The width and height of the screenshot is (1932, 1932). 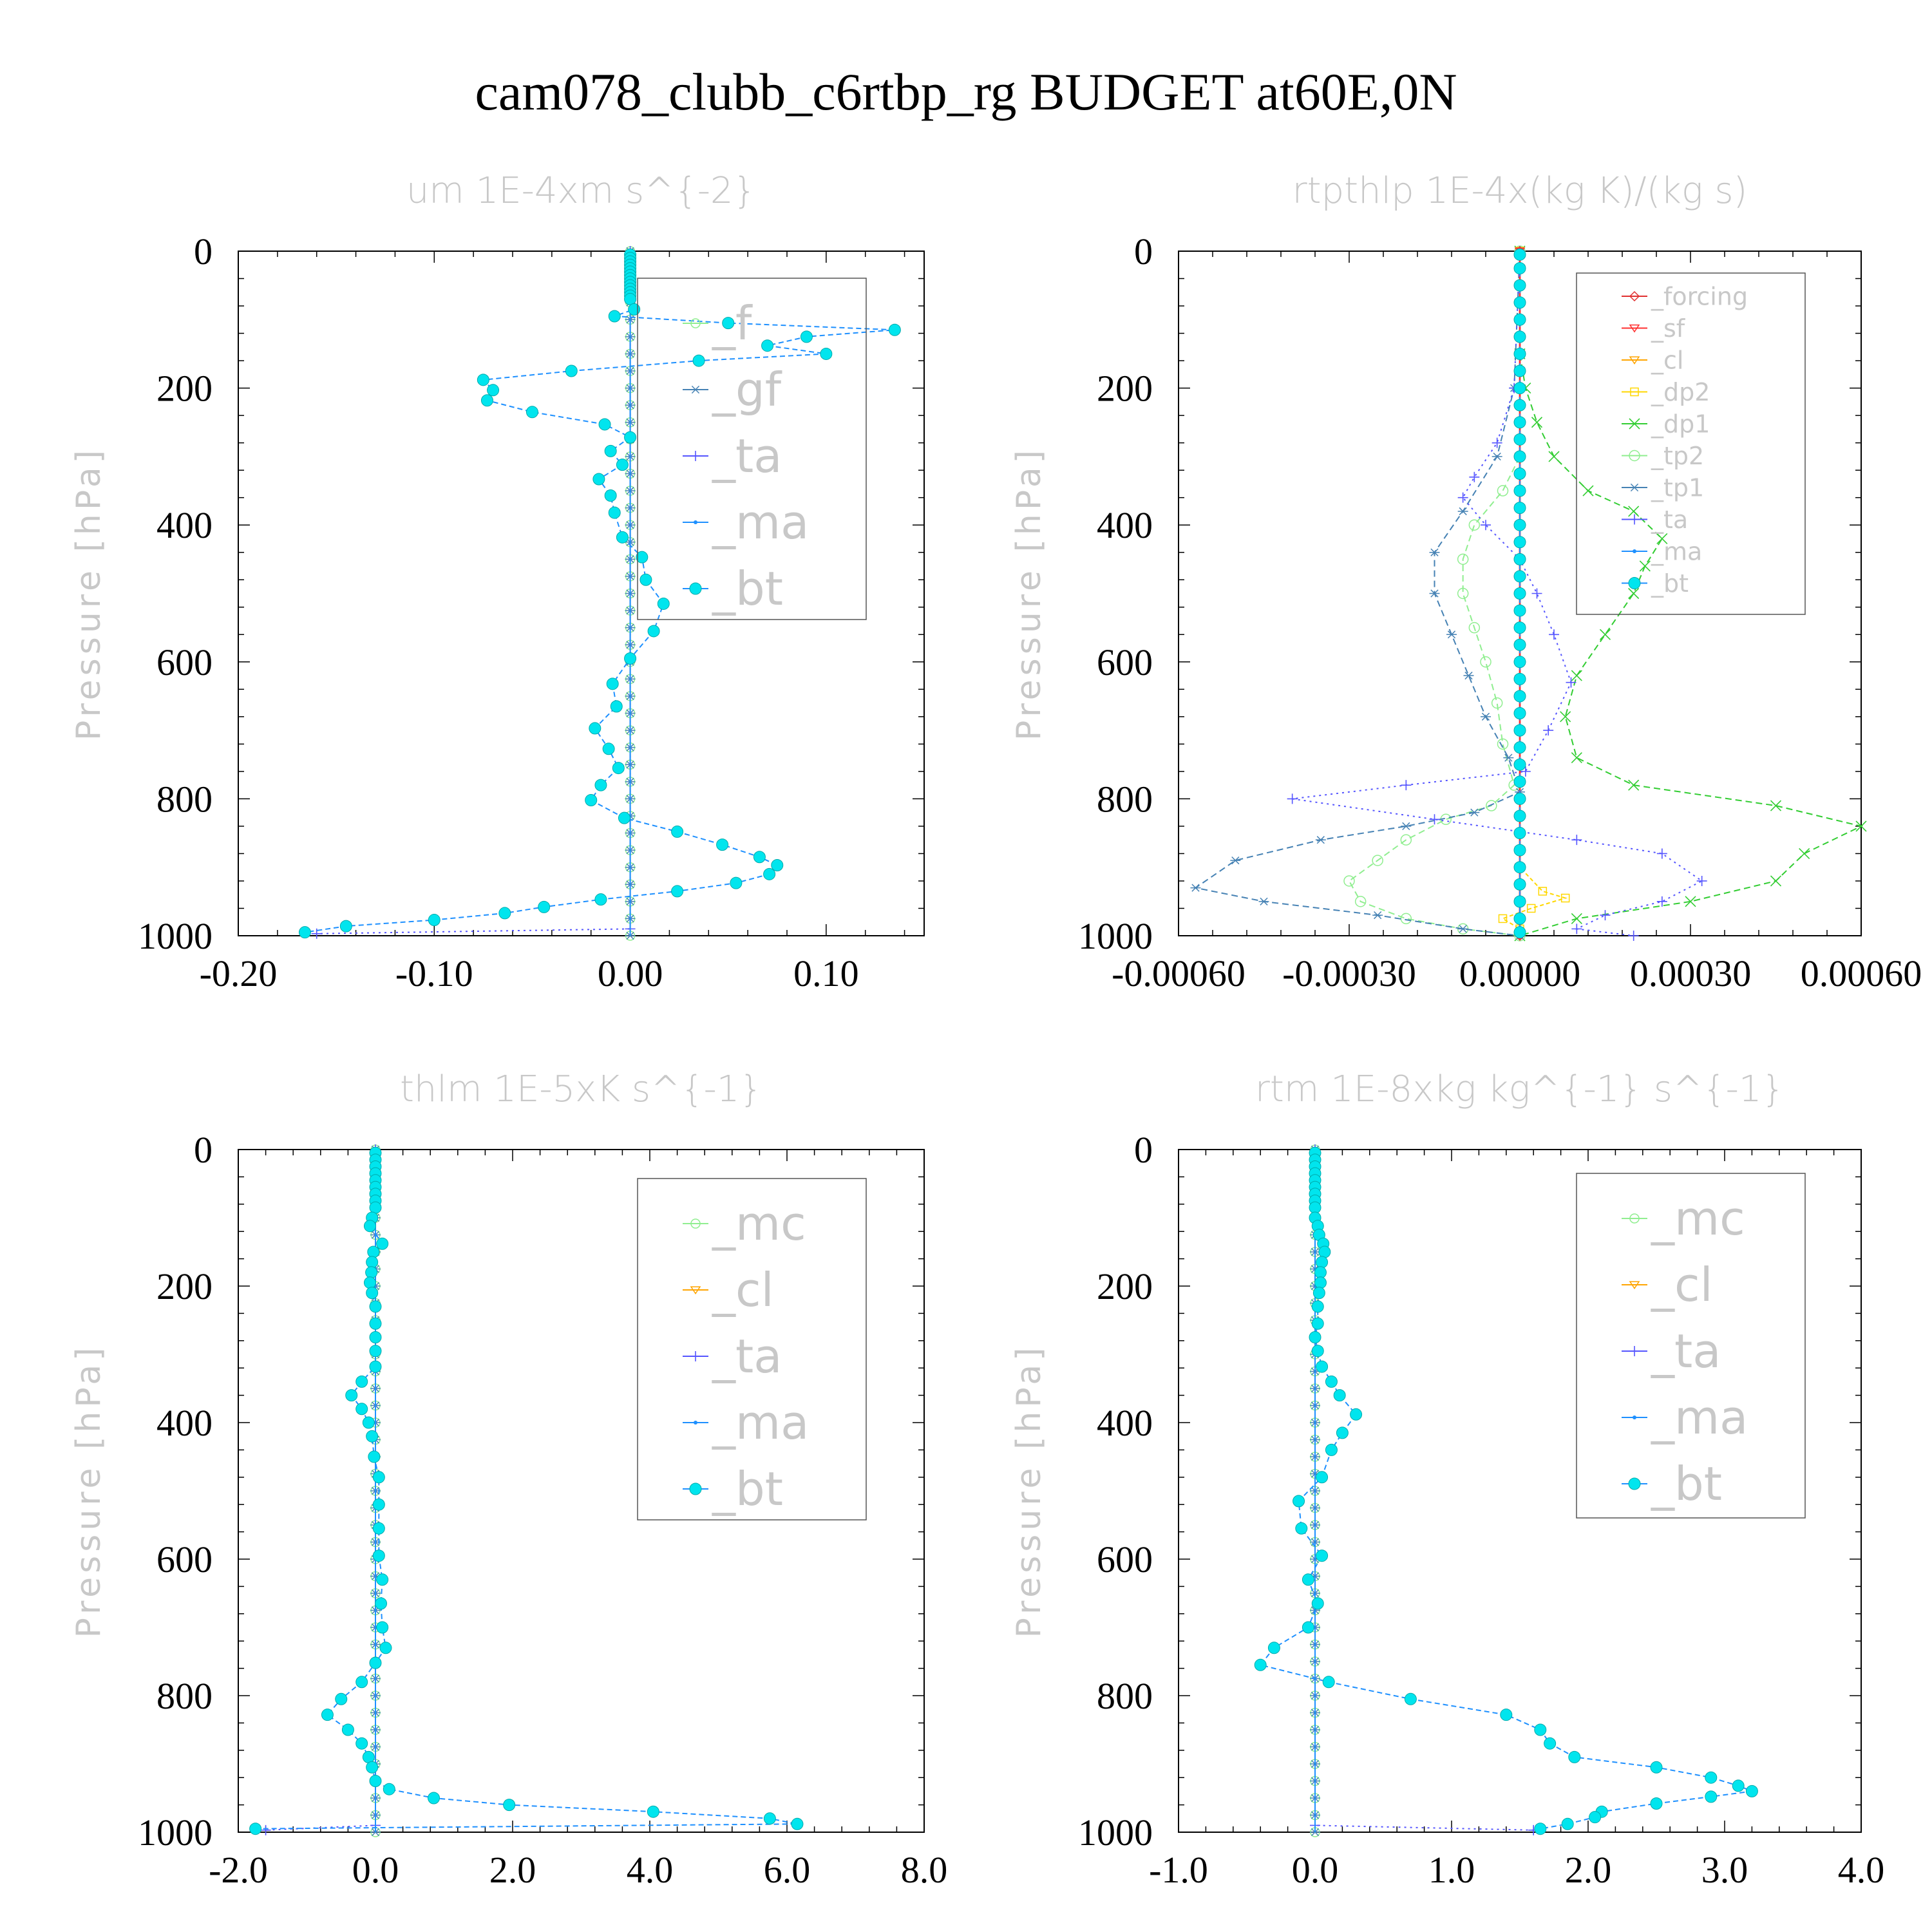 What do you see at coordinates (1691, 1346) in the screenshot?
I see `legend: _mc _cl _ta _ma _bt` at bounding box center [1691, 1346].